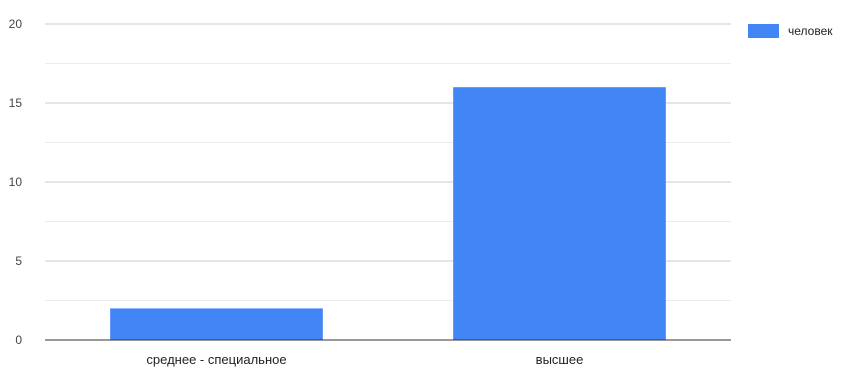  What do you see at coordinates (216, 324) in the screenshot?
I see `bar` at bounding box center [216, 324].